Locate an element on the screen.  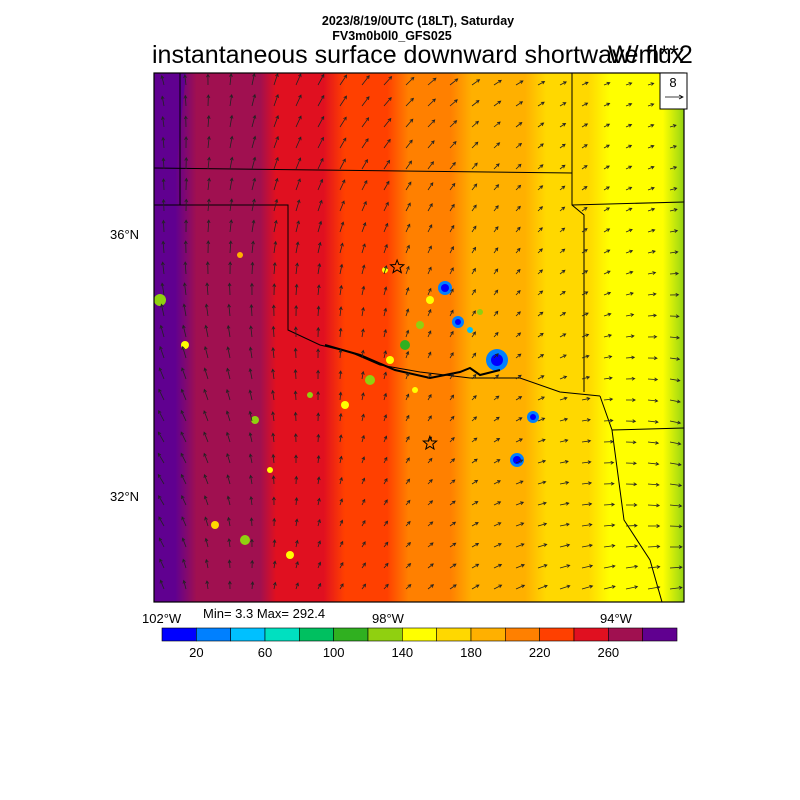
colorbar is located at coordinates (419, 634).